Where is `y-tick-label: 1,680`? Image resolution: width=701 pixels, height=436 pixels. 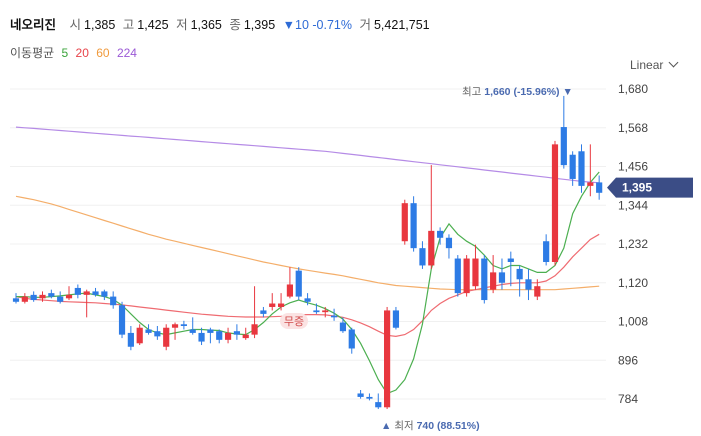 y-tick-label: 1,680 is located at coordinates (633, 89).